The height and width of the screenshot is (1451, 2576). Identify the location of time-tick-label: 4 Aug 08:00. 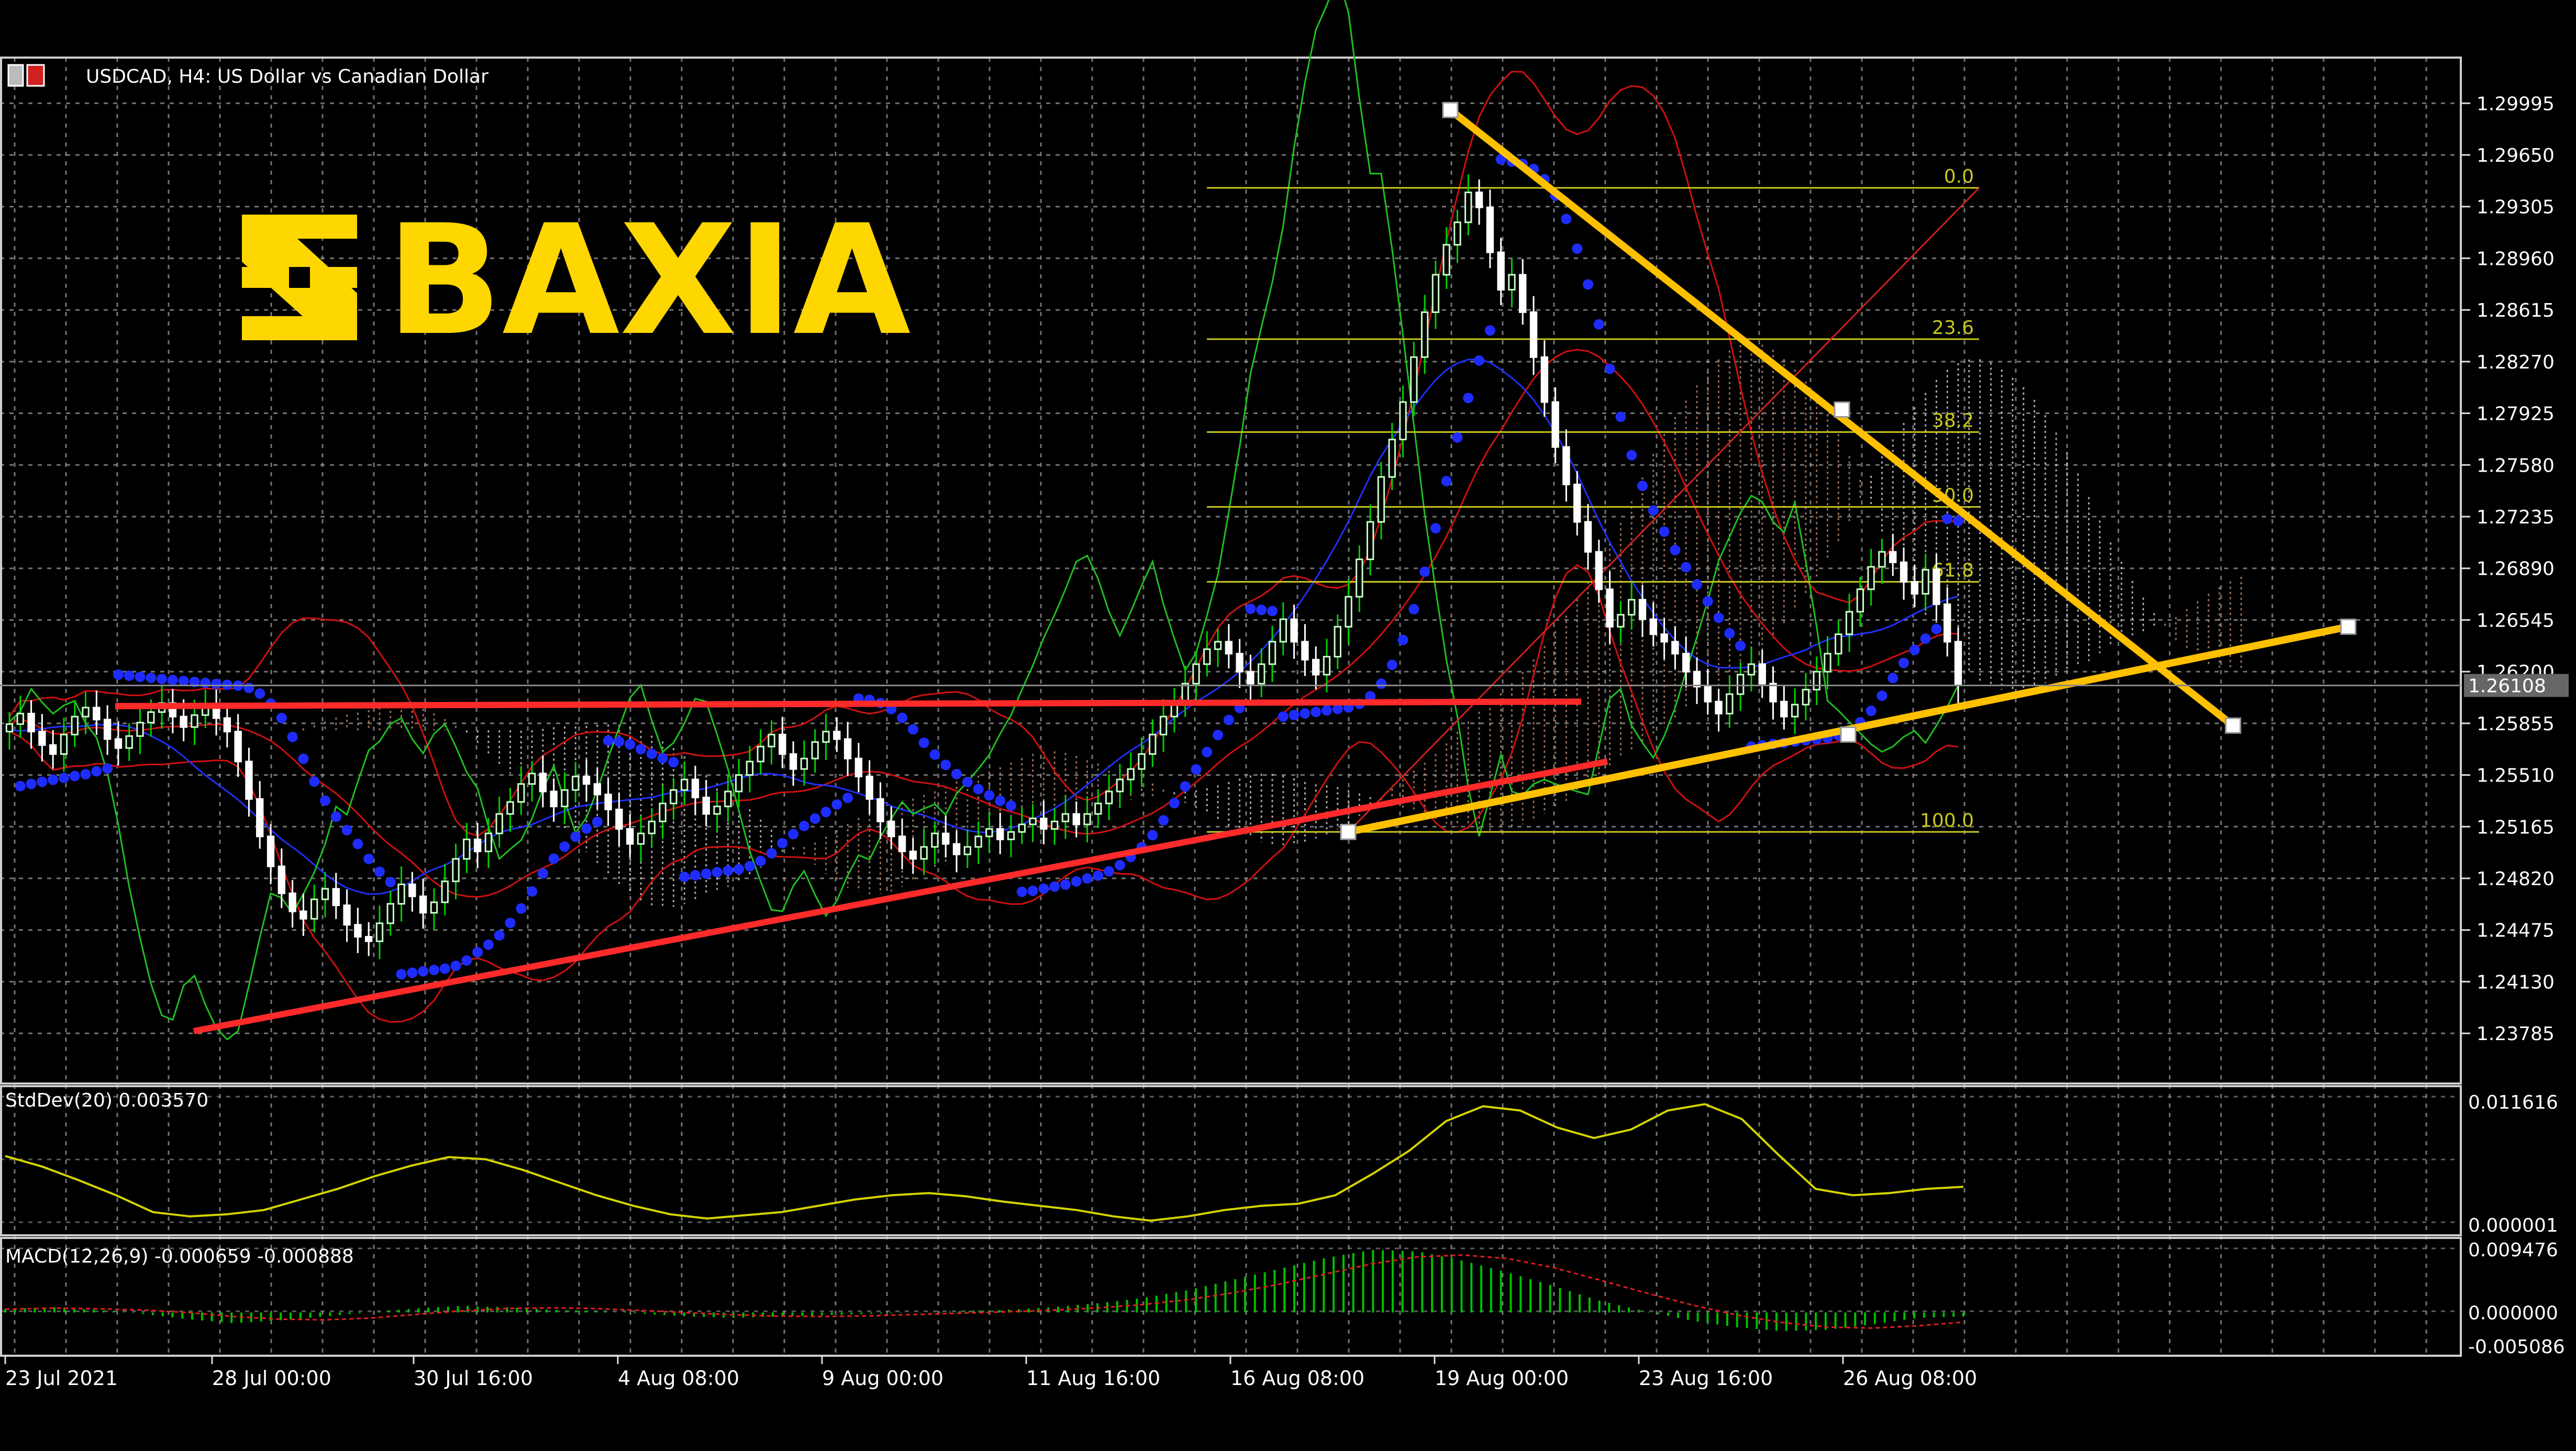
(678, 1379).